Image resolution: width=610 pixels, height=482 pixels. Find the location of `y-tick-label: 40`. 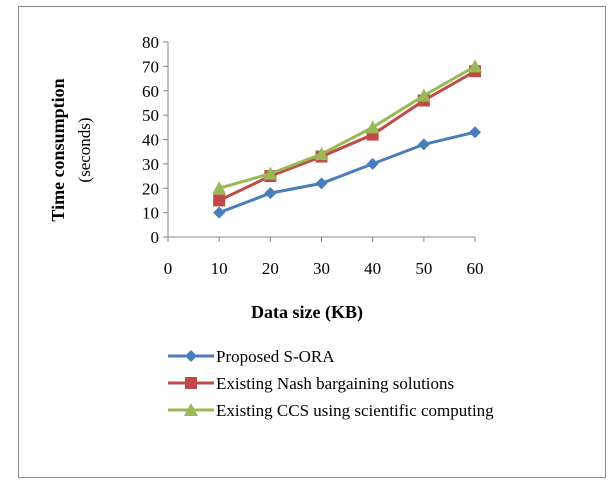

y-tick-label: 40 is located at coordinates (150, 140).